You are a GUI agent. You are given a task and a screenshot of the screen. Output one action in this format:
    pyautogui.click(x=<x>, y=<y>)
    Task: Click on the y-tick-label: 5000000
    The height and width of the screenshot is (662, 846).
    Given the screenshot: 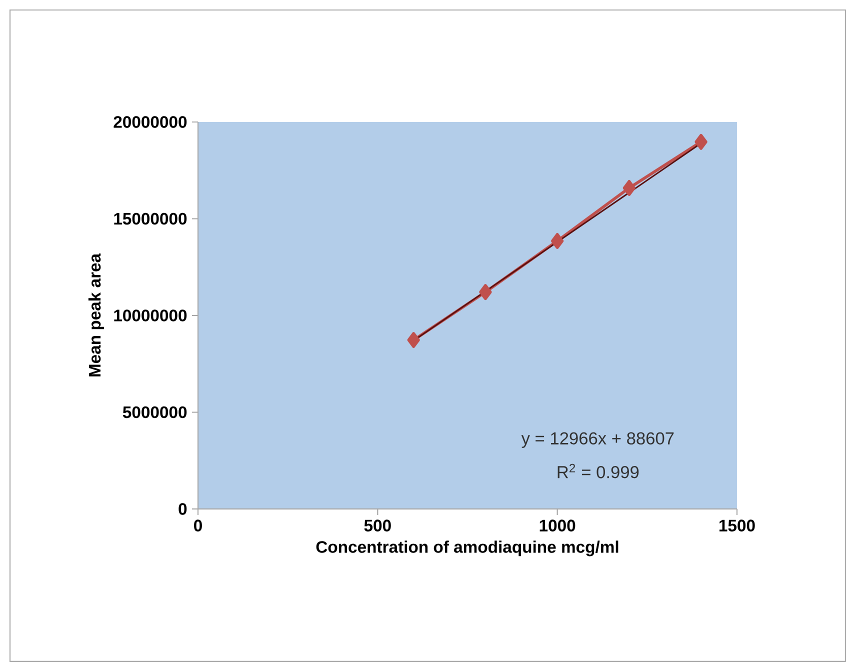 What is the action you would take?
    pyautogui.click(x=154, y=412)
    